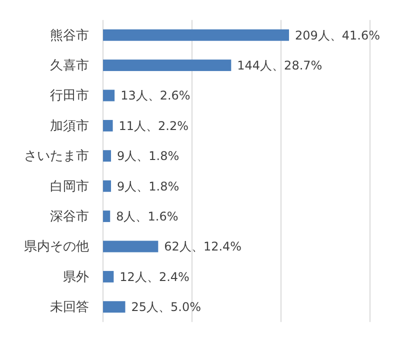 The image size is (399, 341). What do you see at coordinates (279, 65) in the screenshot?
I see `data-label: 144人、28.7%` at bounding box center [279, 65].